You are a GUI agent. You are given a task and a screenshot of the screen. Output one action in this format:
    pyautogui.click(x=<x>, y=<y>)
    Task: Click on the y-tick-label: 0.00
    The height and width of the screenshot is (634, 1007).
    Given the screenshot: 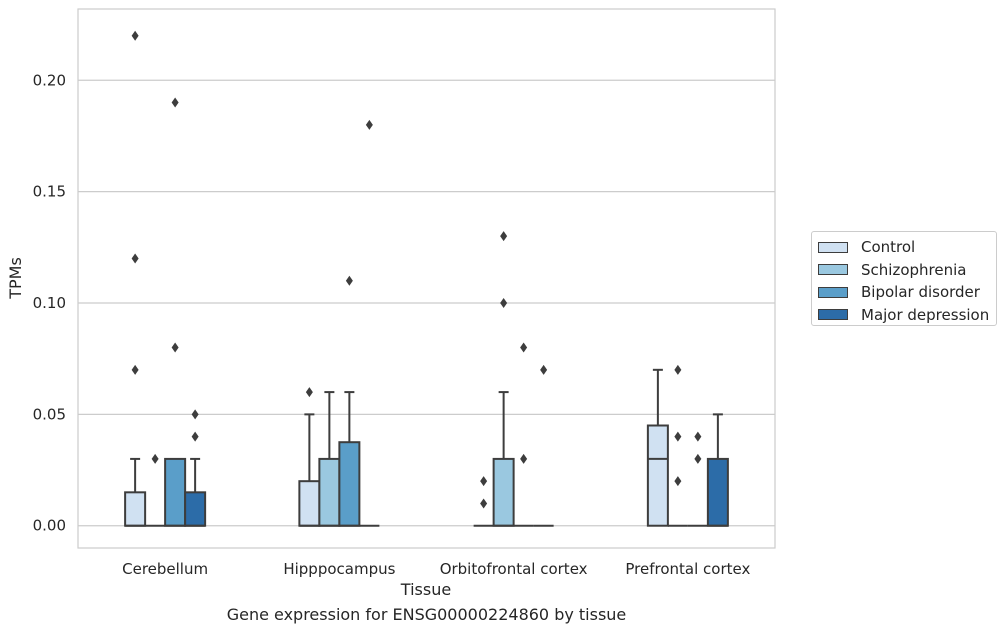 What is the action you would take?
    pyautogui.click(x=49, y=526)
    